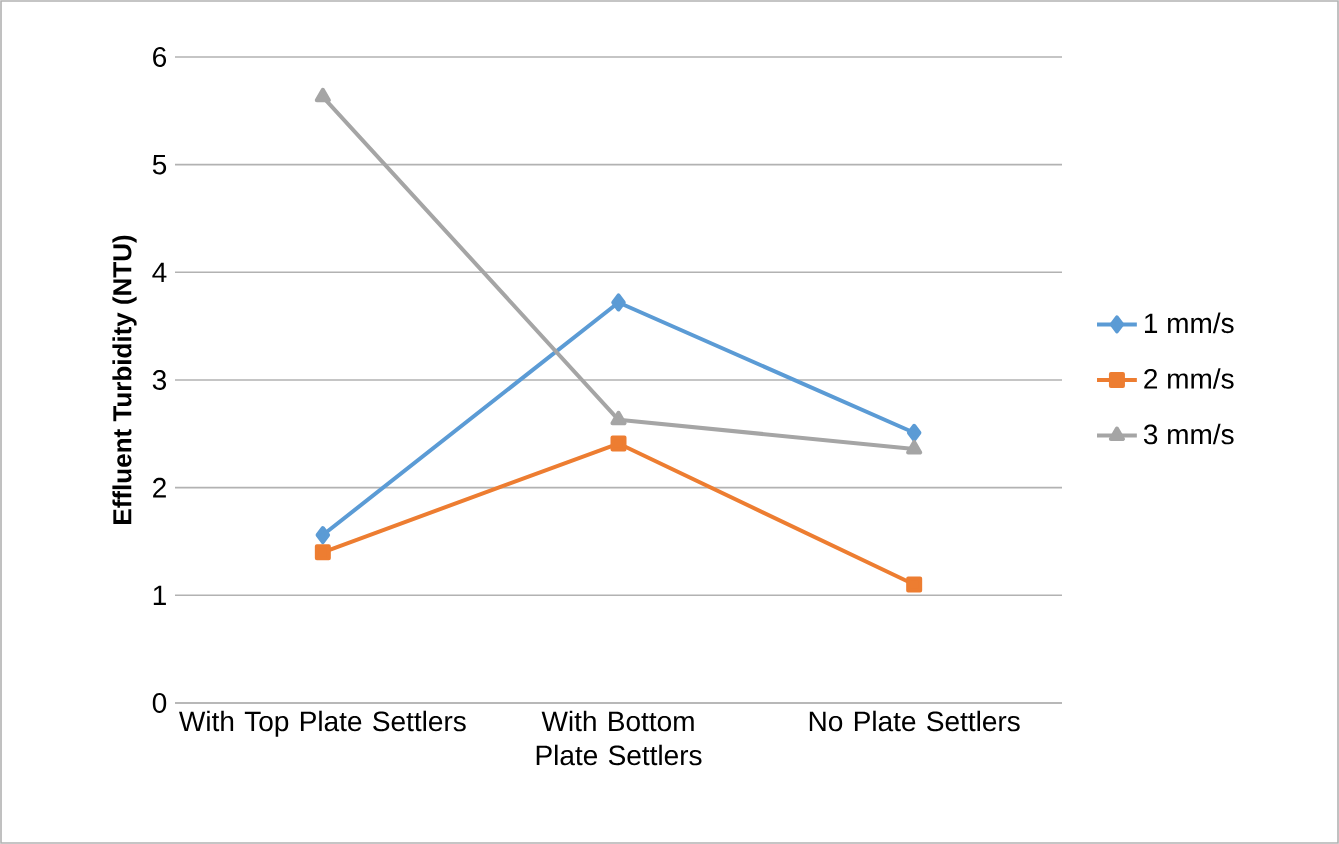 The height and width of the screenshot is (844, 1339). I want to click on y-tick-label: 0, so click(159, 703).